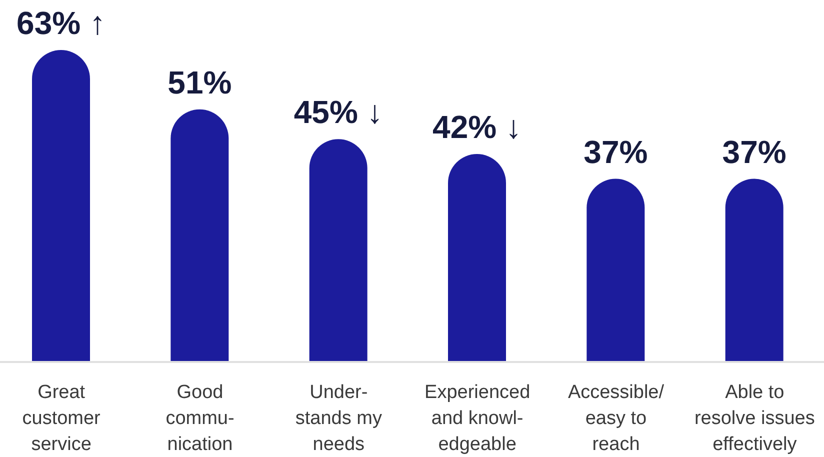 The width and height of the screenshot is (824, 457). I want to click on data-label: 51%, so click(200, 82).